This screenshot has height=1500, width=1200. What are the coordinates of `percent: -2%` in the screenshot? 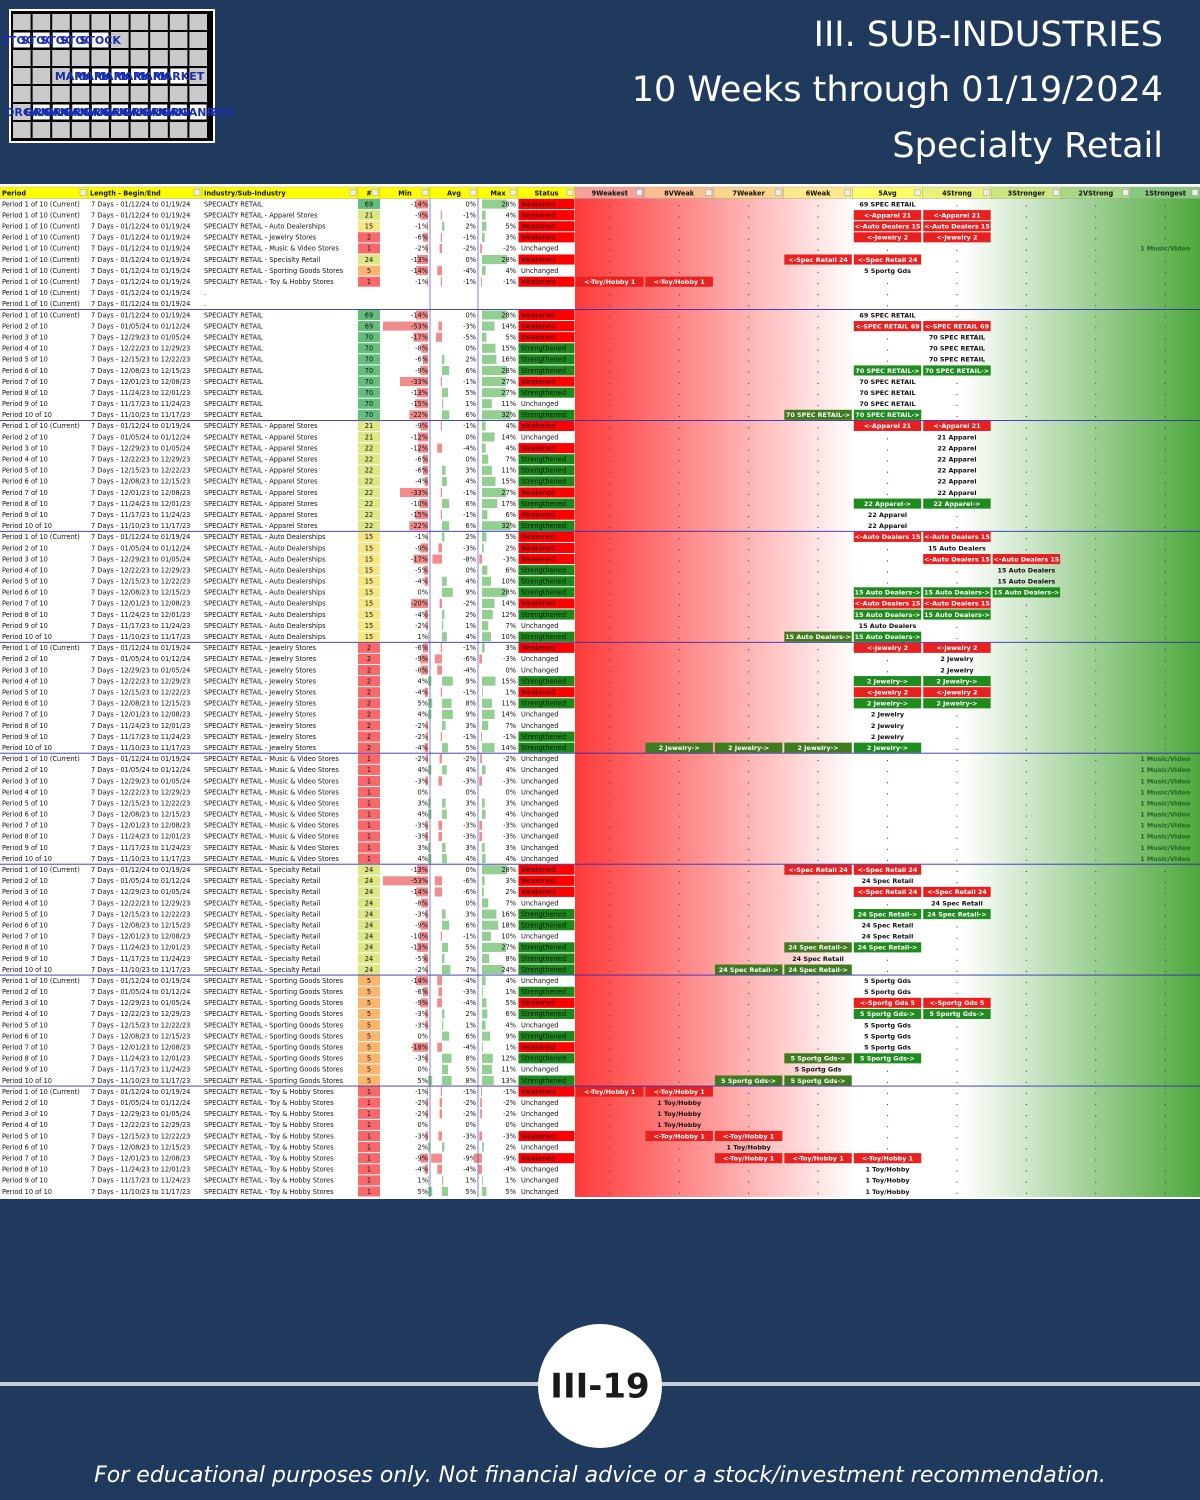 It's located at (509, 1114).